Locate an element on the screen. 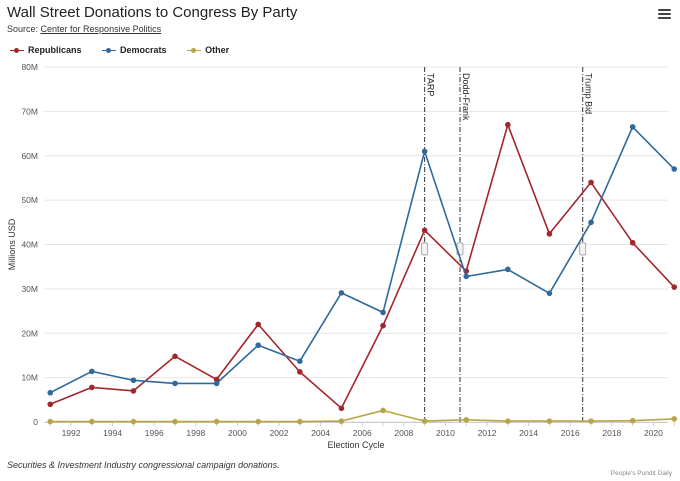 Image resolution: width=680 pixels, height=481 pixels. y-tick-label: 20M is located at coordinates (29, 333).